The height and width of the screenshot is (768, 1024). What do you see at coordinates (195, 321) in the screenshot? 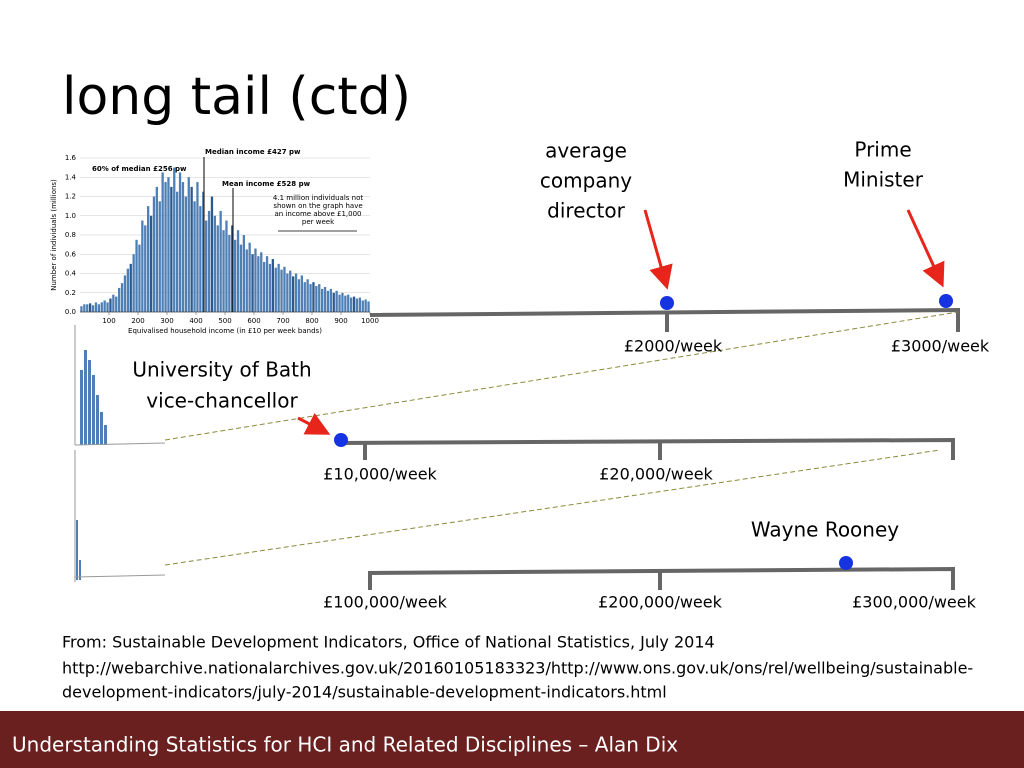
I see `x-tick-label: 400` at bounding box center [195, 321].